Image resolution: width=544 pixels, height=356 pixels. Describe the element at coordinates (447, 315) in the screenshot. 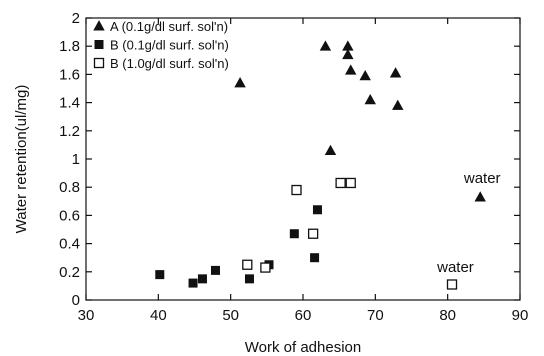

I see `x-tick-label: 80` at that location.